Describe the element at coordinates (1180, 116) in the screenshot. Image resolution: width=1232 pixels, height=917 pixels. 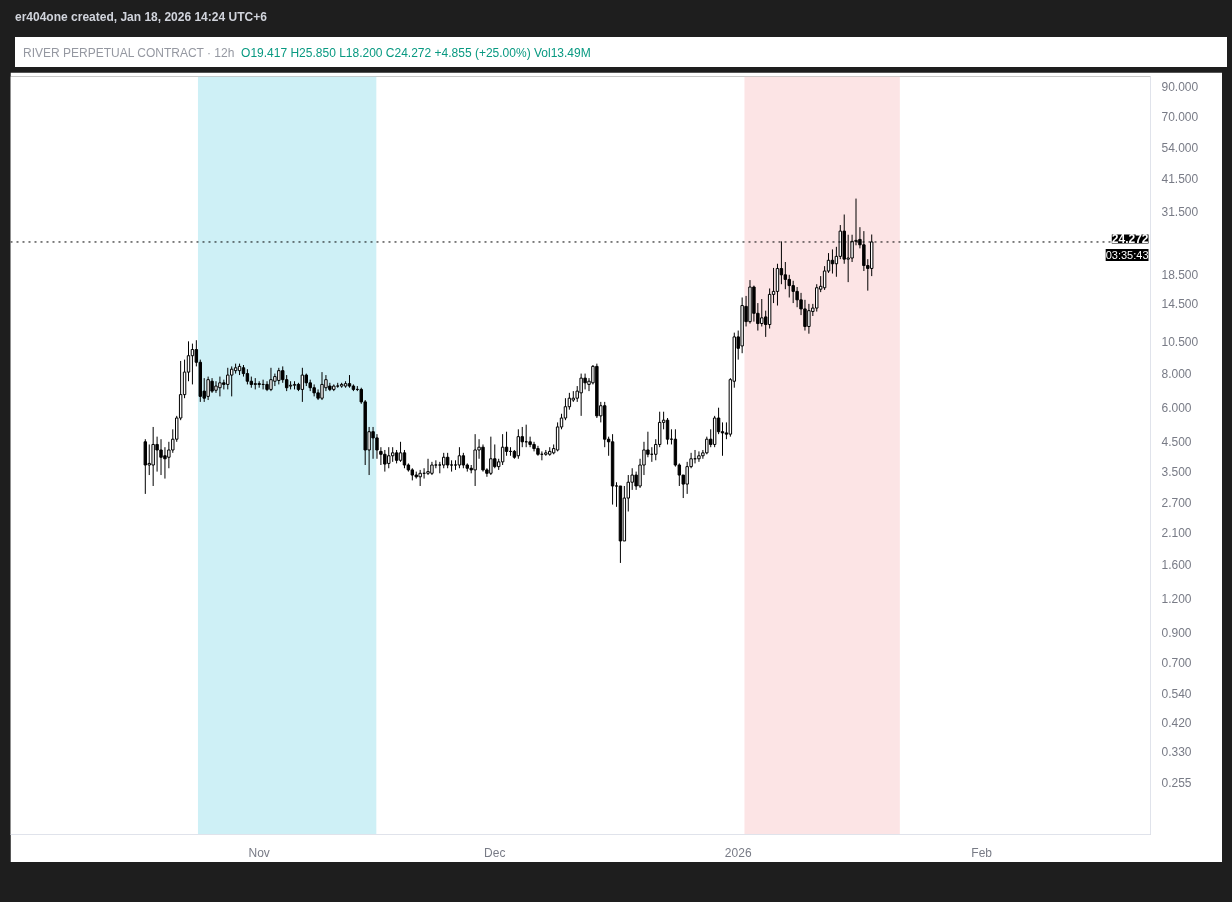
I see `y-tick-label: 70.000` at that location.